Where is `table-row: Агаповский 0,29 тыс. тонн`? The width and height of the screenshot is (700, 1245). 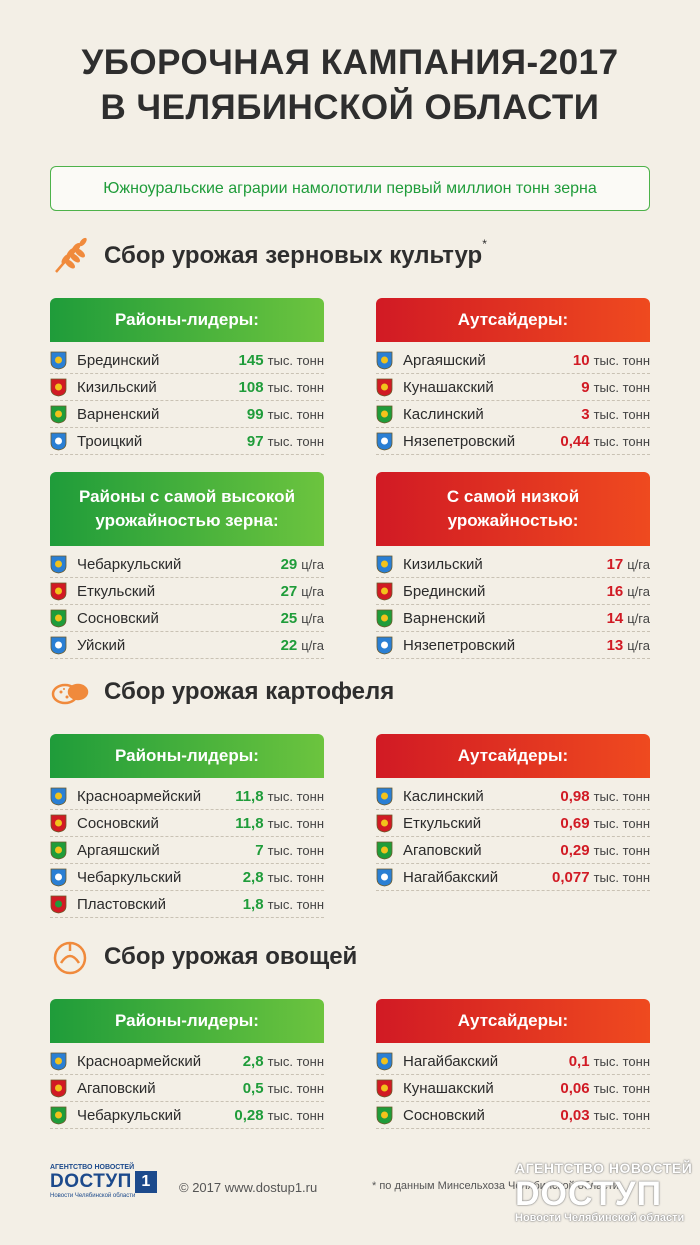 table-row: Агаповский 0,29 тыс. тонн is located at coordinates (513, 850).